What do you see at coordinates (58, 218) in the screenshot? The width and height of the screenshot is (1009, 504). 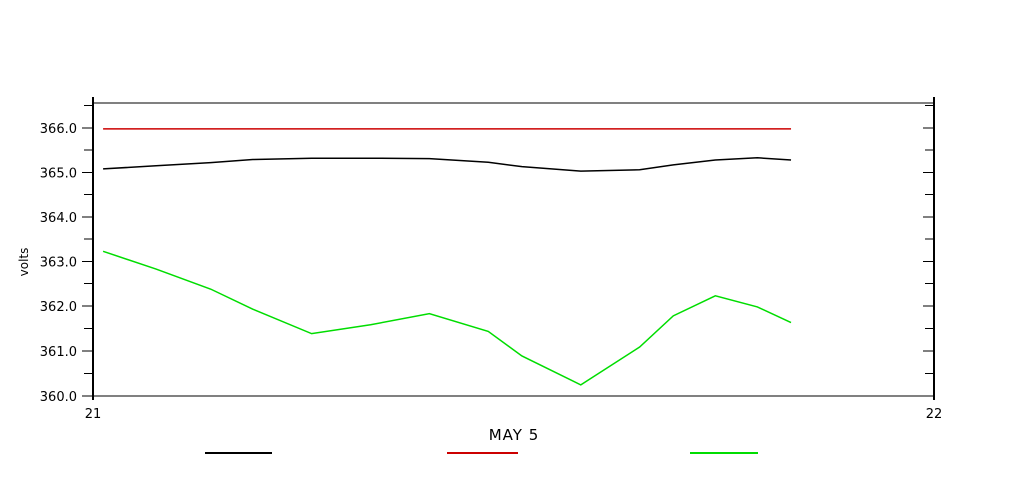 I see `y-tick-label: 364.0` at bounding box center [58, 218].